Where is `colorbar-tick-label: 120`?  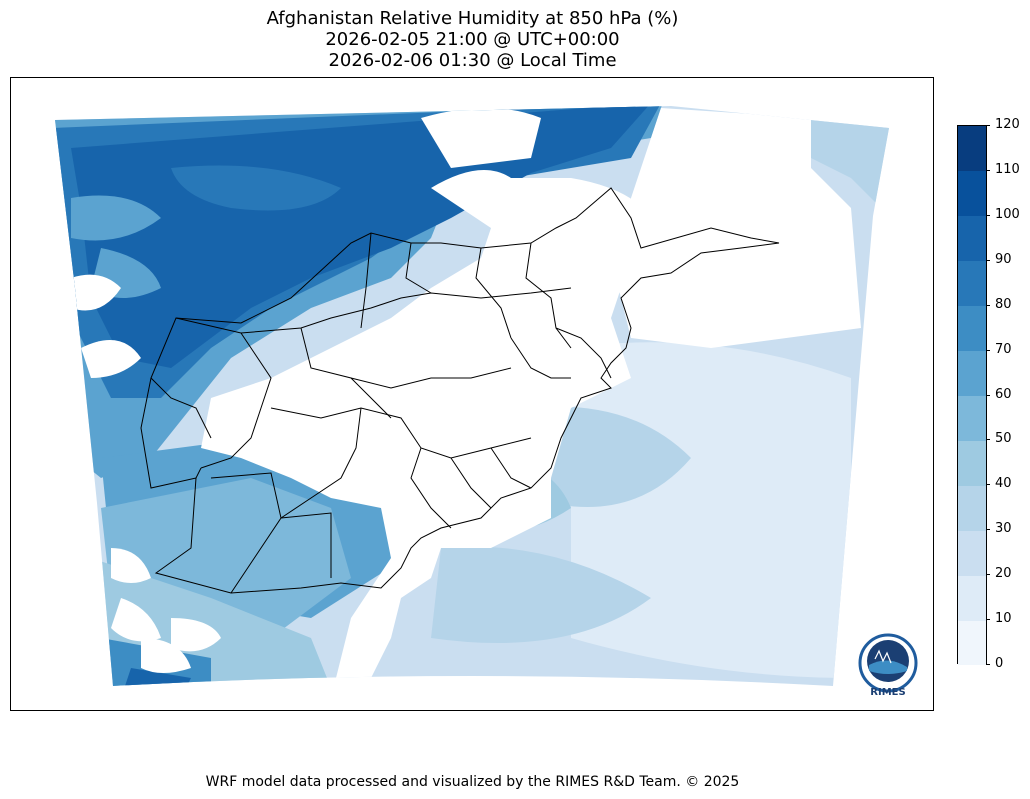
colorbar-tick-label: 120 is located at coordinates (1003, 125).